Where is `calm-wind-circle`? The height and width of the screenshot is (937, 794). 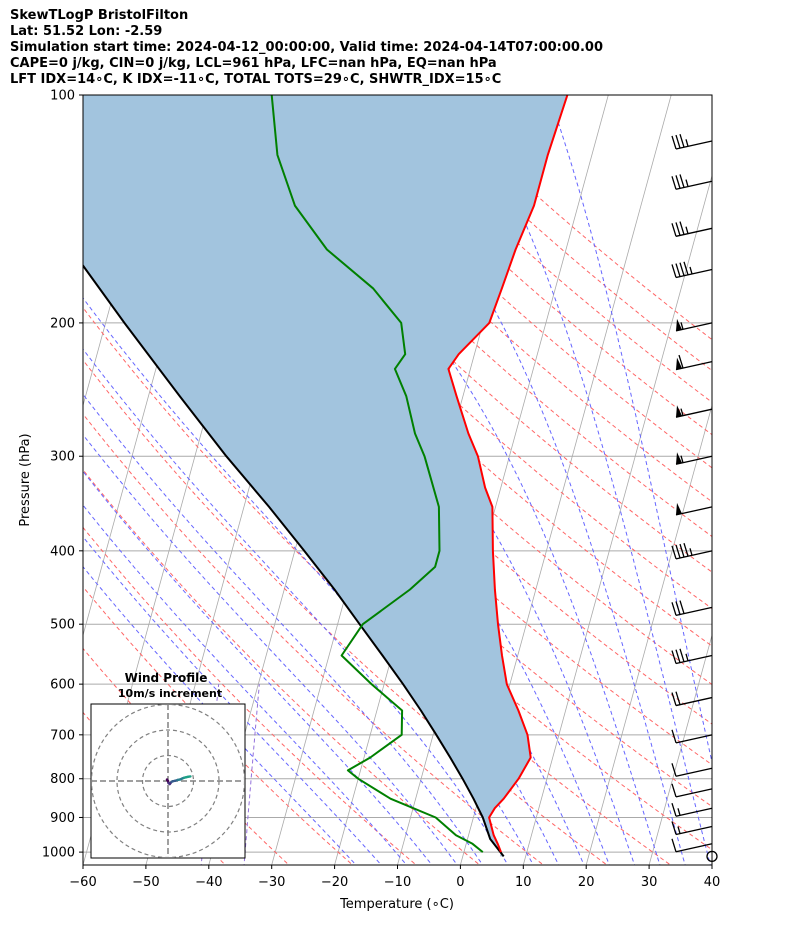
calm-wind-circle is located at coordinates (712, 856).